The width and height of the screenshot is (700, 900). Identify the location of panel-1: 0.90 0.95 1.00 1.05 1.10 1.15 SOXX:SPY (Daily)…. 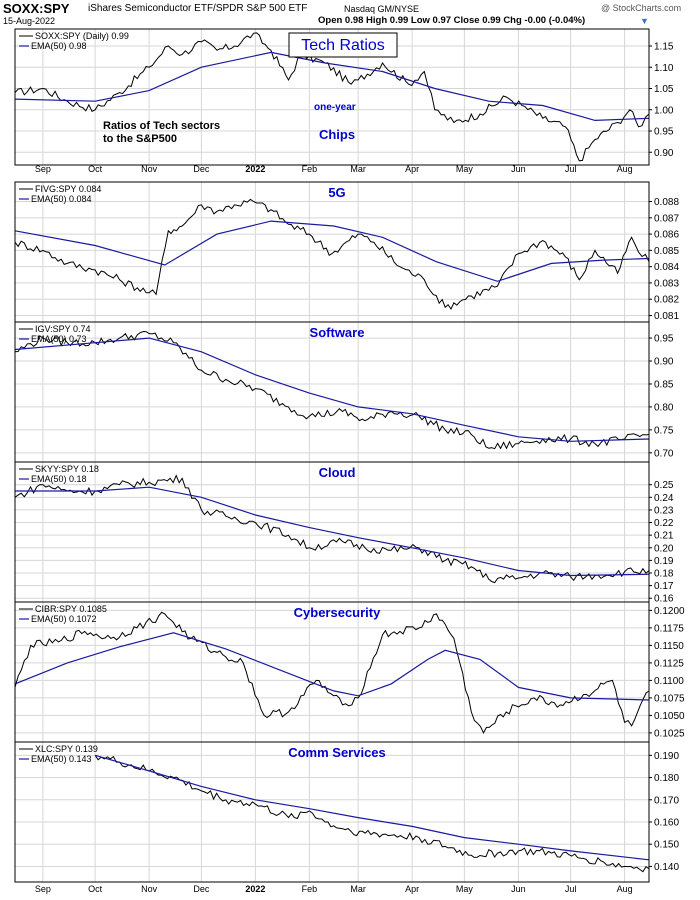
(344, 97).